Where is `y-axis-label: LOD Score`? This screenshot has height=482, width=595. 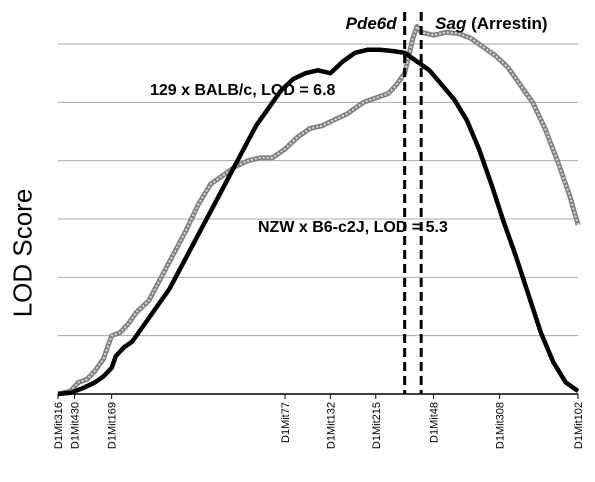
y-axis-label: LOD Score is located at coordinates (22, 253).